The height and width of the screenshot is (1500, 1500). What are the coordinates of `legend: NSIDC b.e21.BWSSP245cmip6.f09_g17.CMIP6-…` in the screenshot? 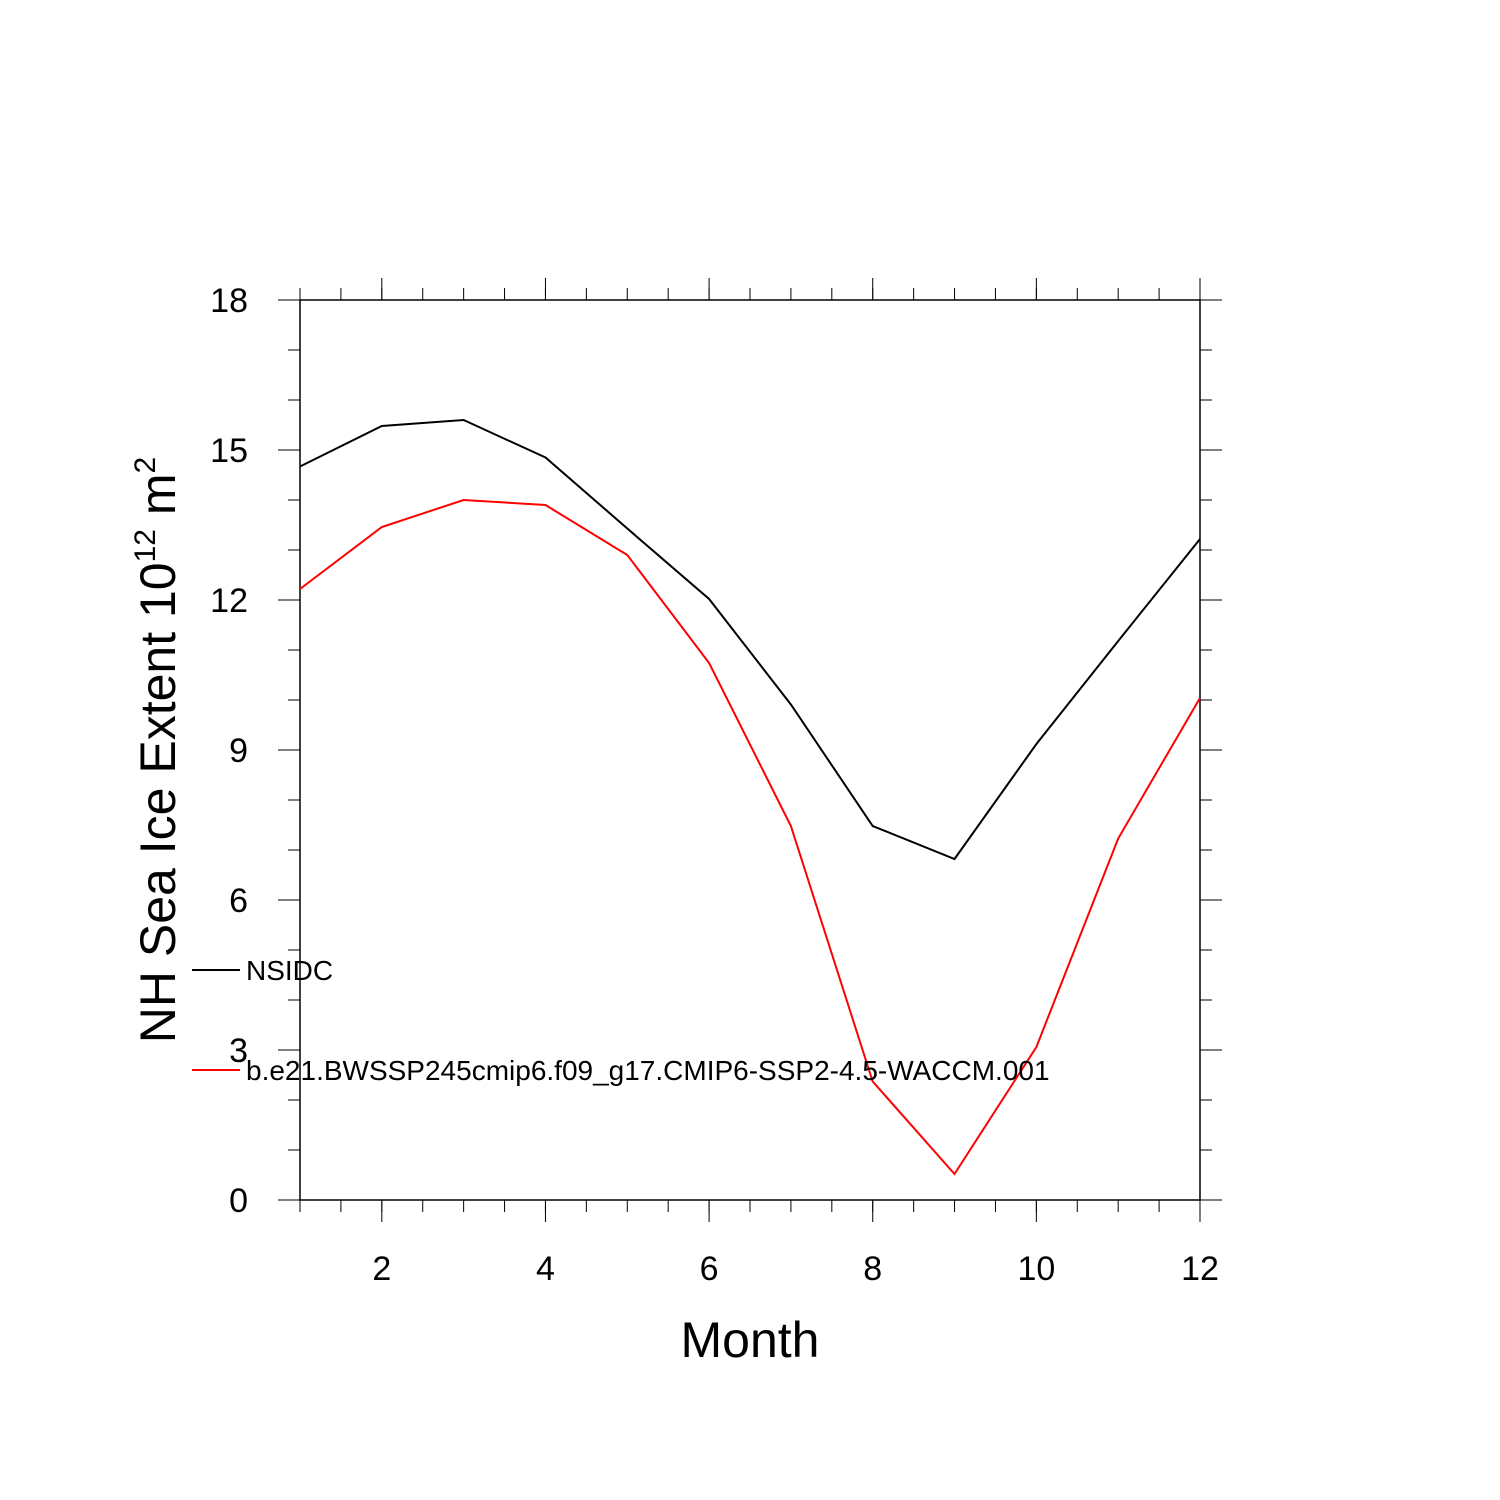 It's located at (621, 1020).